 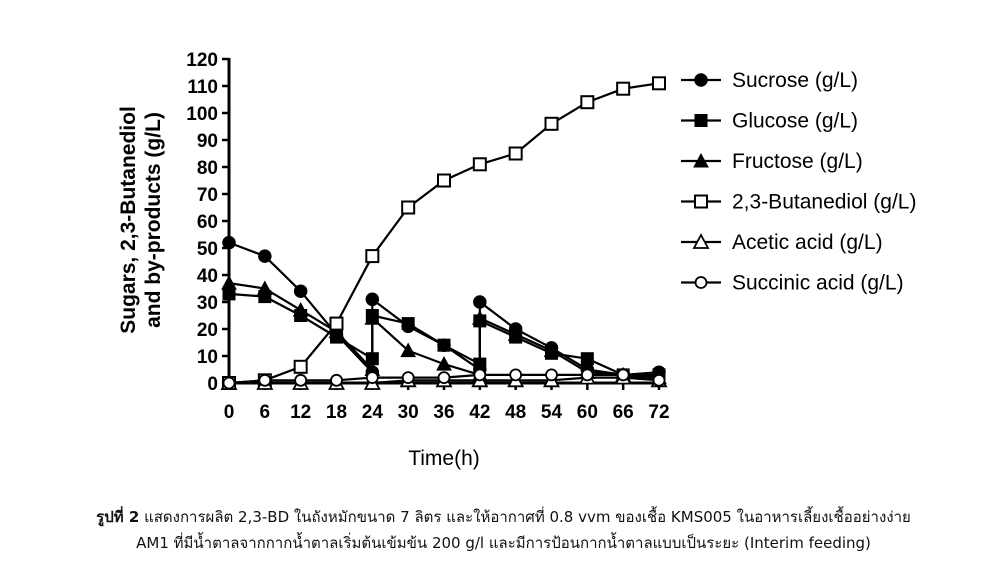 What do you see at coordinates (795, 121) in the screenshot?
I see `legend-label: Glucose (g/L)` at bounding box center [795, 121].